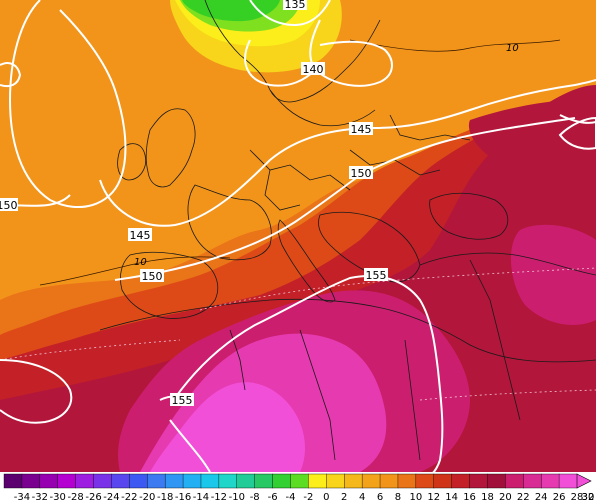  Describe the element at coordinates (40, 497) in the screenshot. I see `colorbar-tick-label: -32` at that location.